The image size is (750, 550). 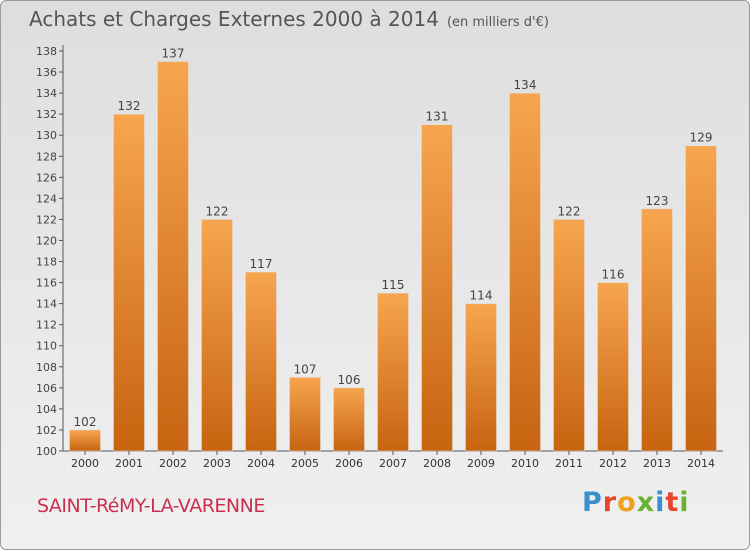 I want to click on y-tick-label: 114, so click(x=46, y=304).